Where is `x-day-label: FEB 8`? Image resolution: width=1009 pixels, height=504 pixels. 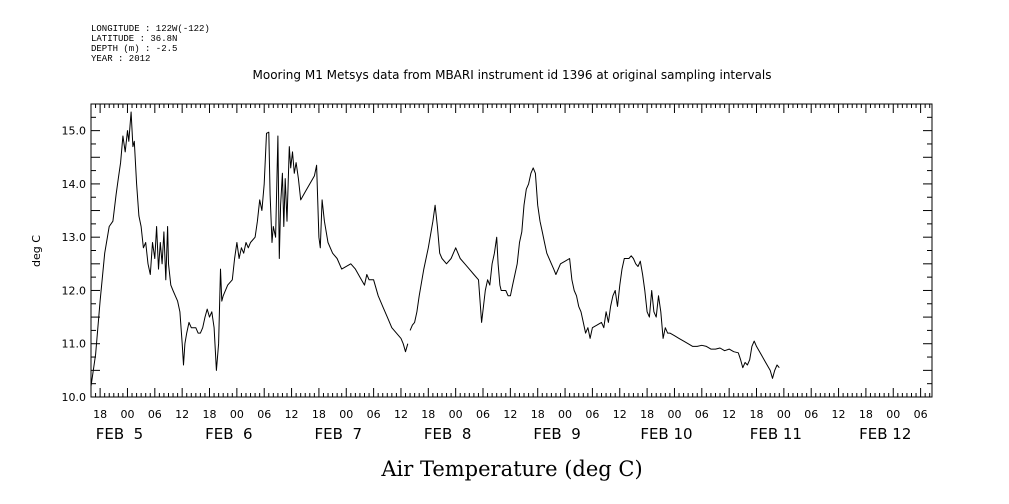
x-day-label: FEB 8 is located at coordinates (447, 434).